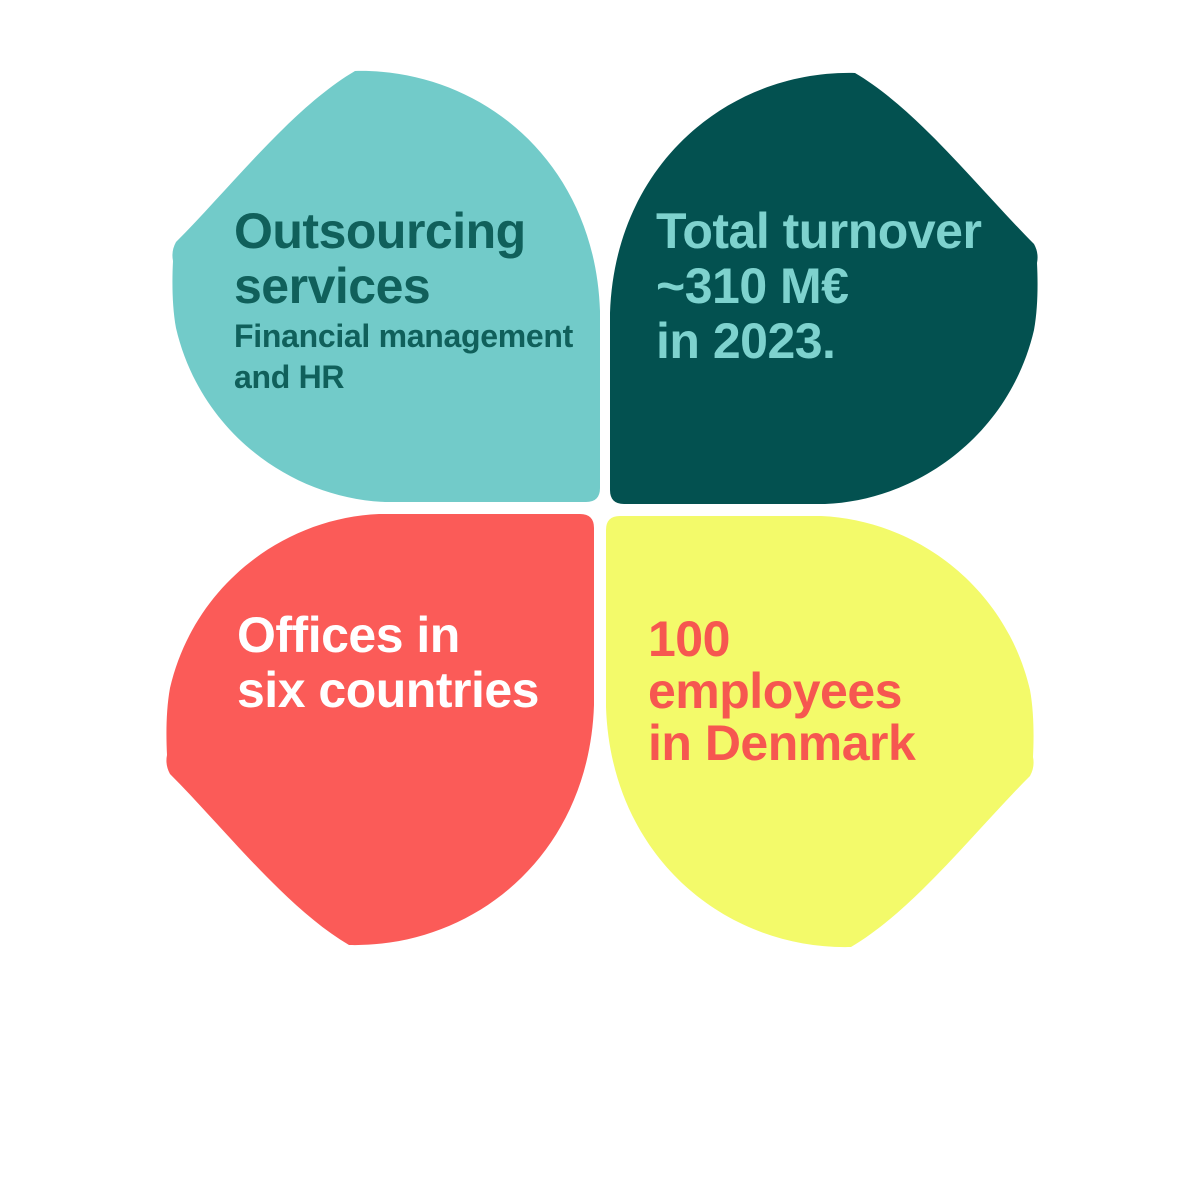  What do you see at coordinates (818, 231) in the screenshot?
I see `turnover-title-line1: Total turnover` at bounding box center [818, 231].